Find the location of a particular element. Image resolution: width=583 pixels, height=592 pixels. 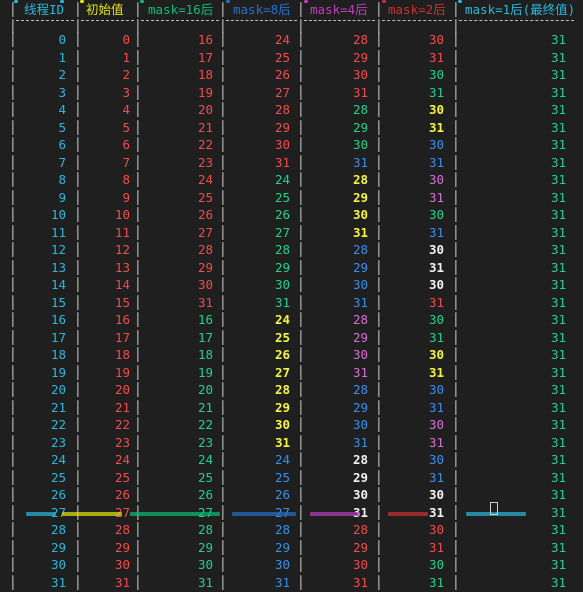

cell-m8: 30 is located at coordinates (282, 424).